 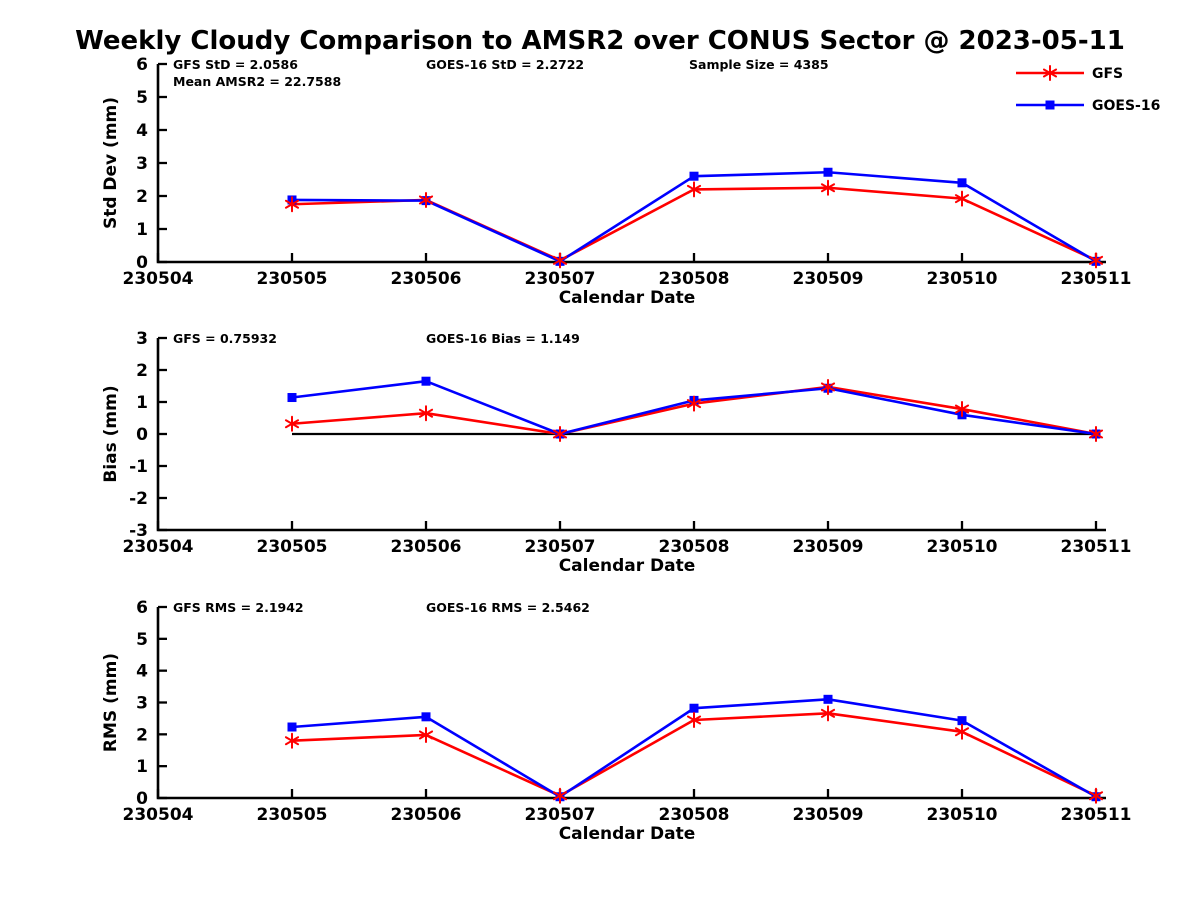 I want to click on series-line-gfs, so click(x=694, y=224).